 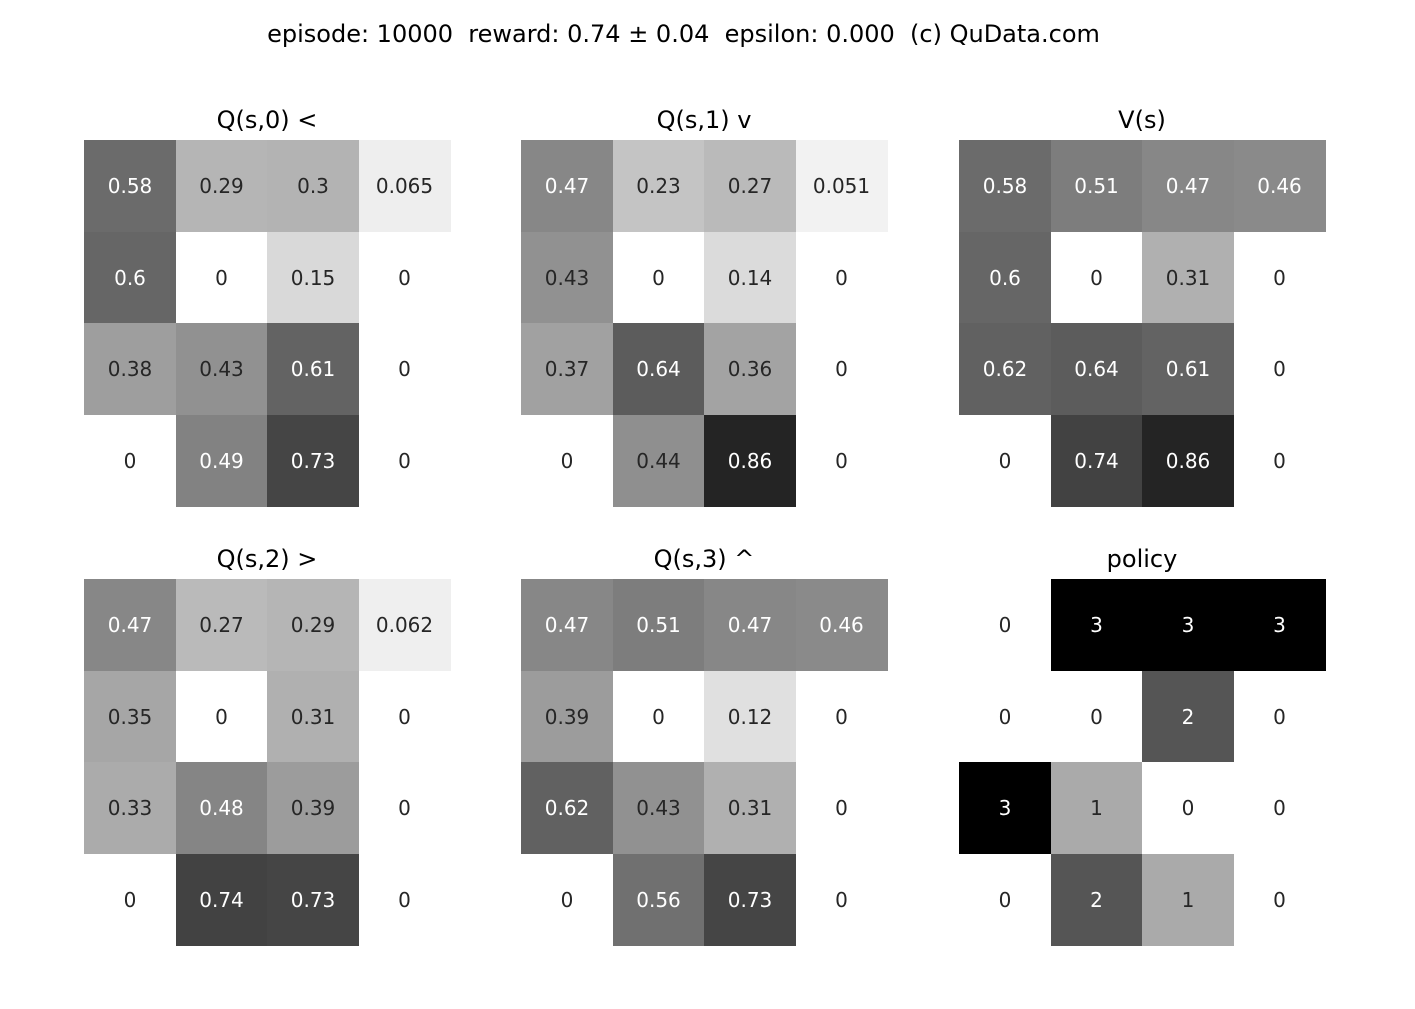 What do you see at coordinates (1142, 120) in the screenshot?
I see `panel-title: V(s)` at bounding box center [1142, 120].